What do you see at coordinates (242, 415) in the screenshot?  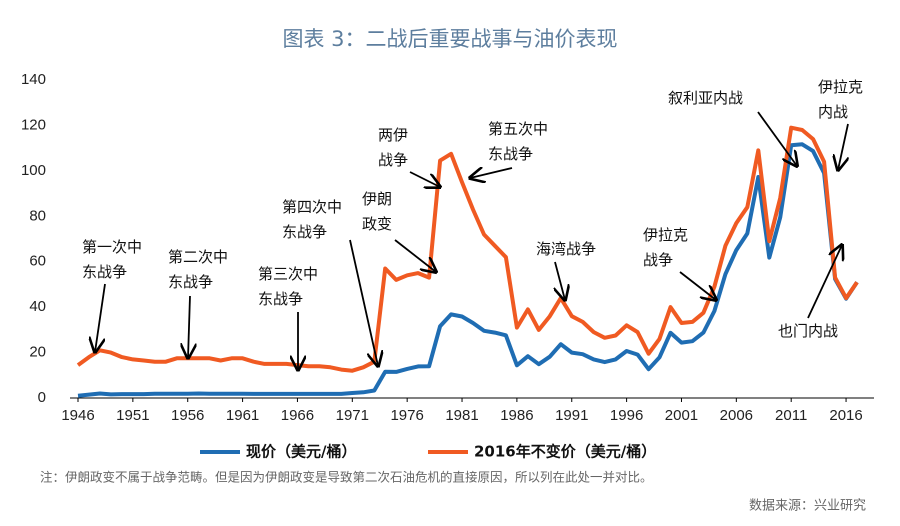 I see `x-tick-label: 1961` at bounding box center [242, 415].